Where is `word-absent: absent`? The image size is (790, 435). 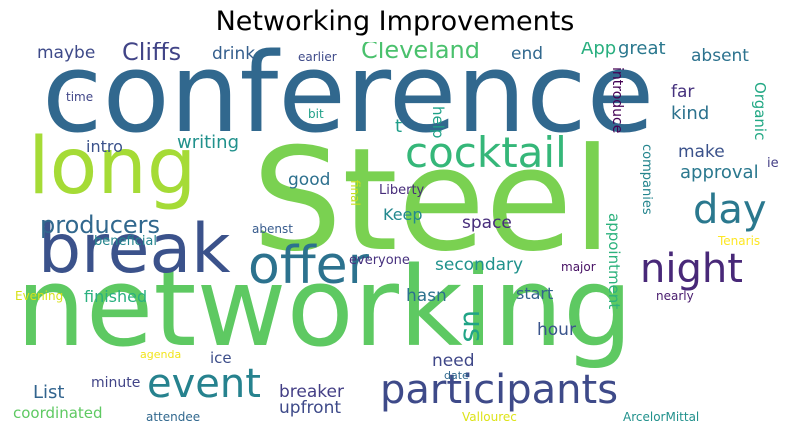 word-absent: absent is located at coordinates (720, 56).